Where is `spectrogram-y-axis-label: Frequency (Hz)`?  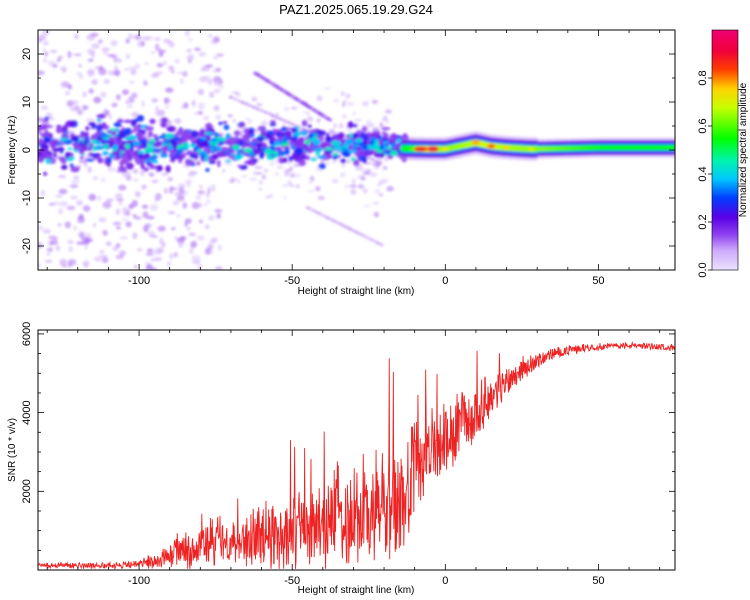 spectrogram-y-axis-label: Frequency (Hz) is located at coordinates (12, 150).